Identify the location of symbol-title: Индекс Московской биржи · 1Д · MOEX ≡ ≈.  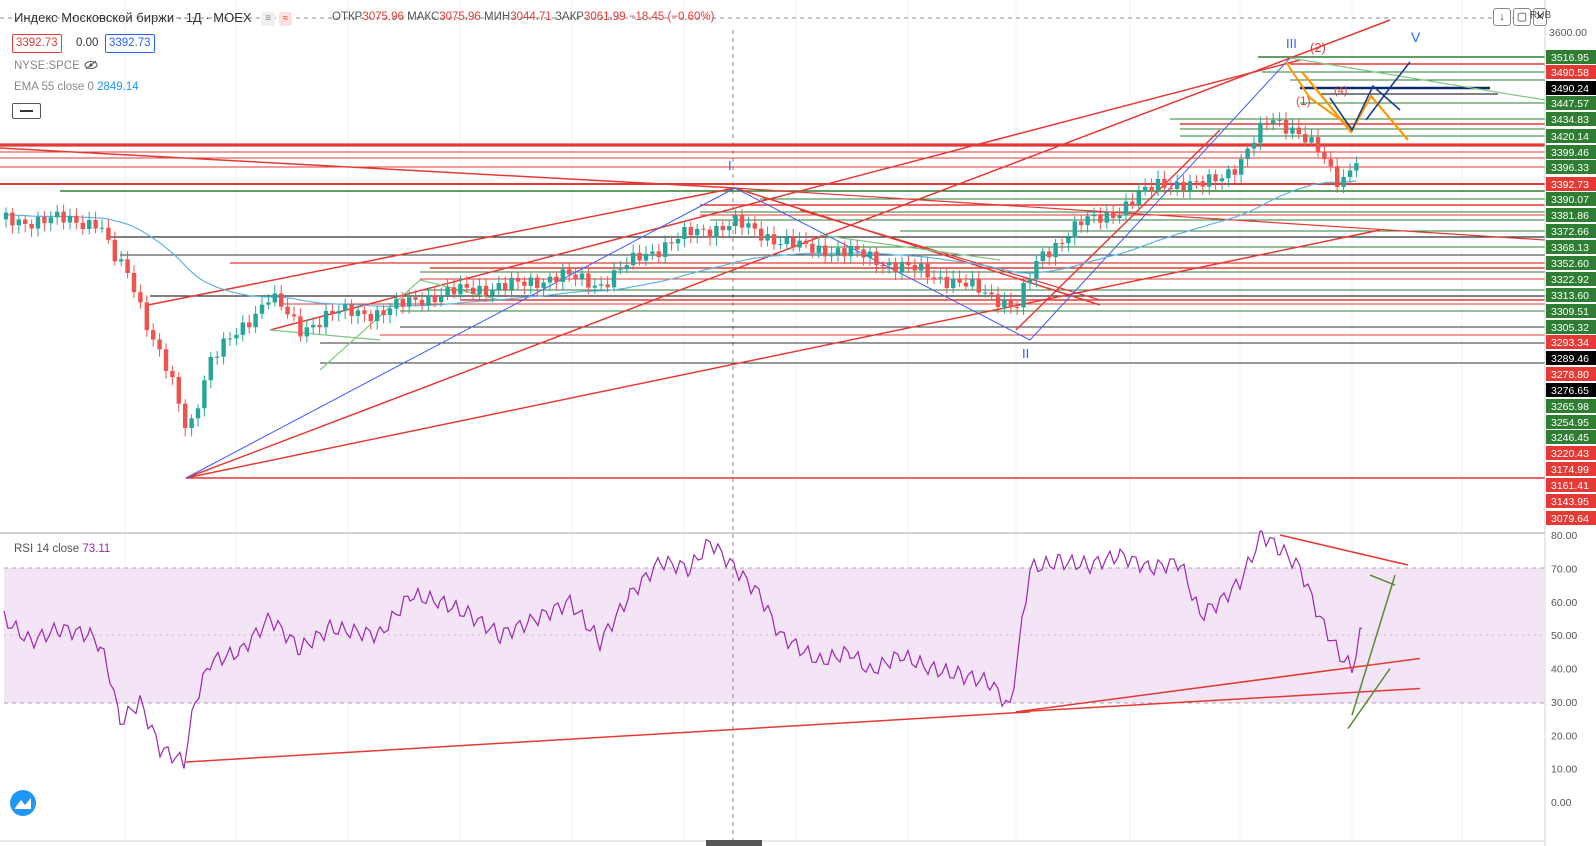
(153, 18).